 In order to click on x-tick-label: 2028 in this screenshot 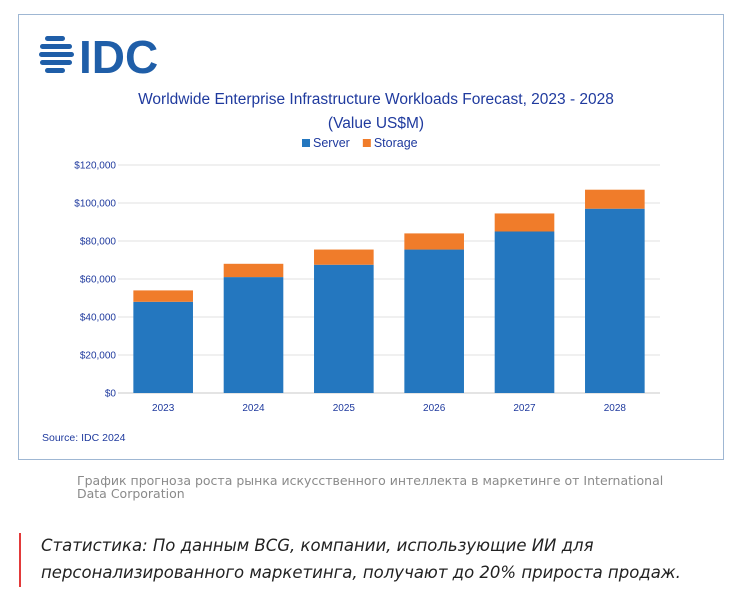, I will do `click(615, 408)`.